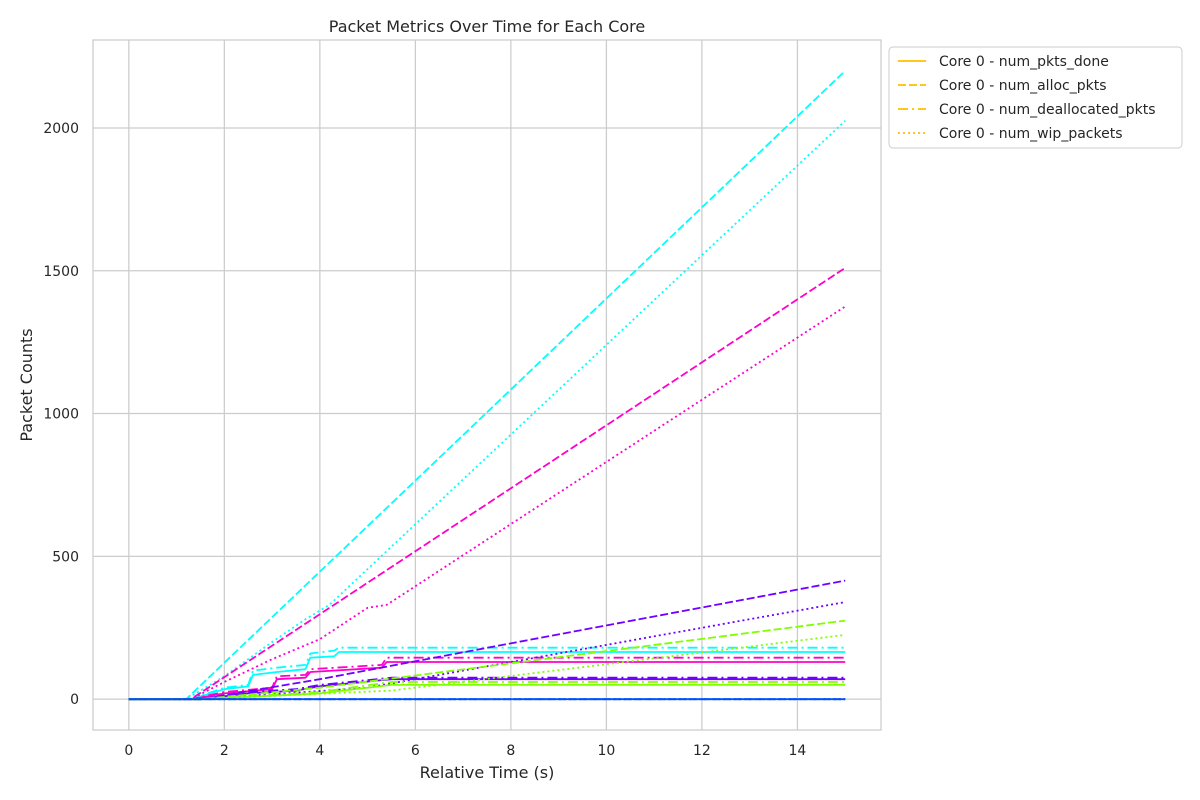  I want to click on legend-label: Core 0 - num_deallocated_pkts, so click(1047, 110).